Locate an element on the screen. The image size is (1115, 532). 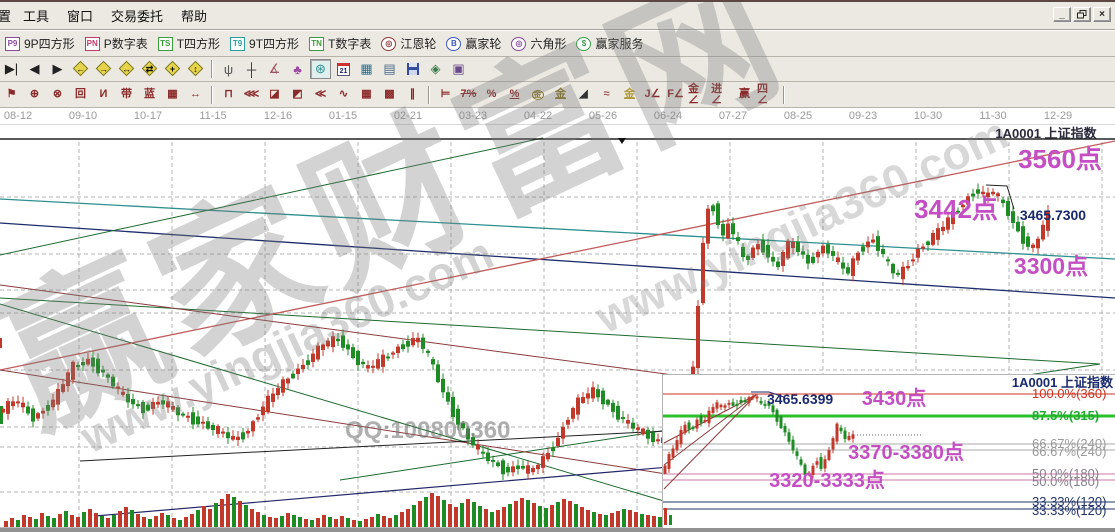
menu-item-4: 帮助 is located at coordinates (194, 16).